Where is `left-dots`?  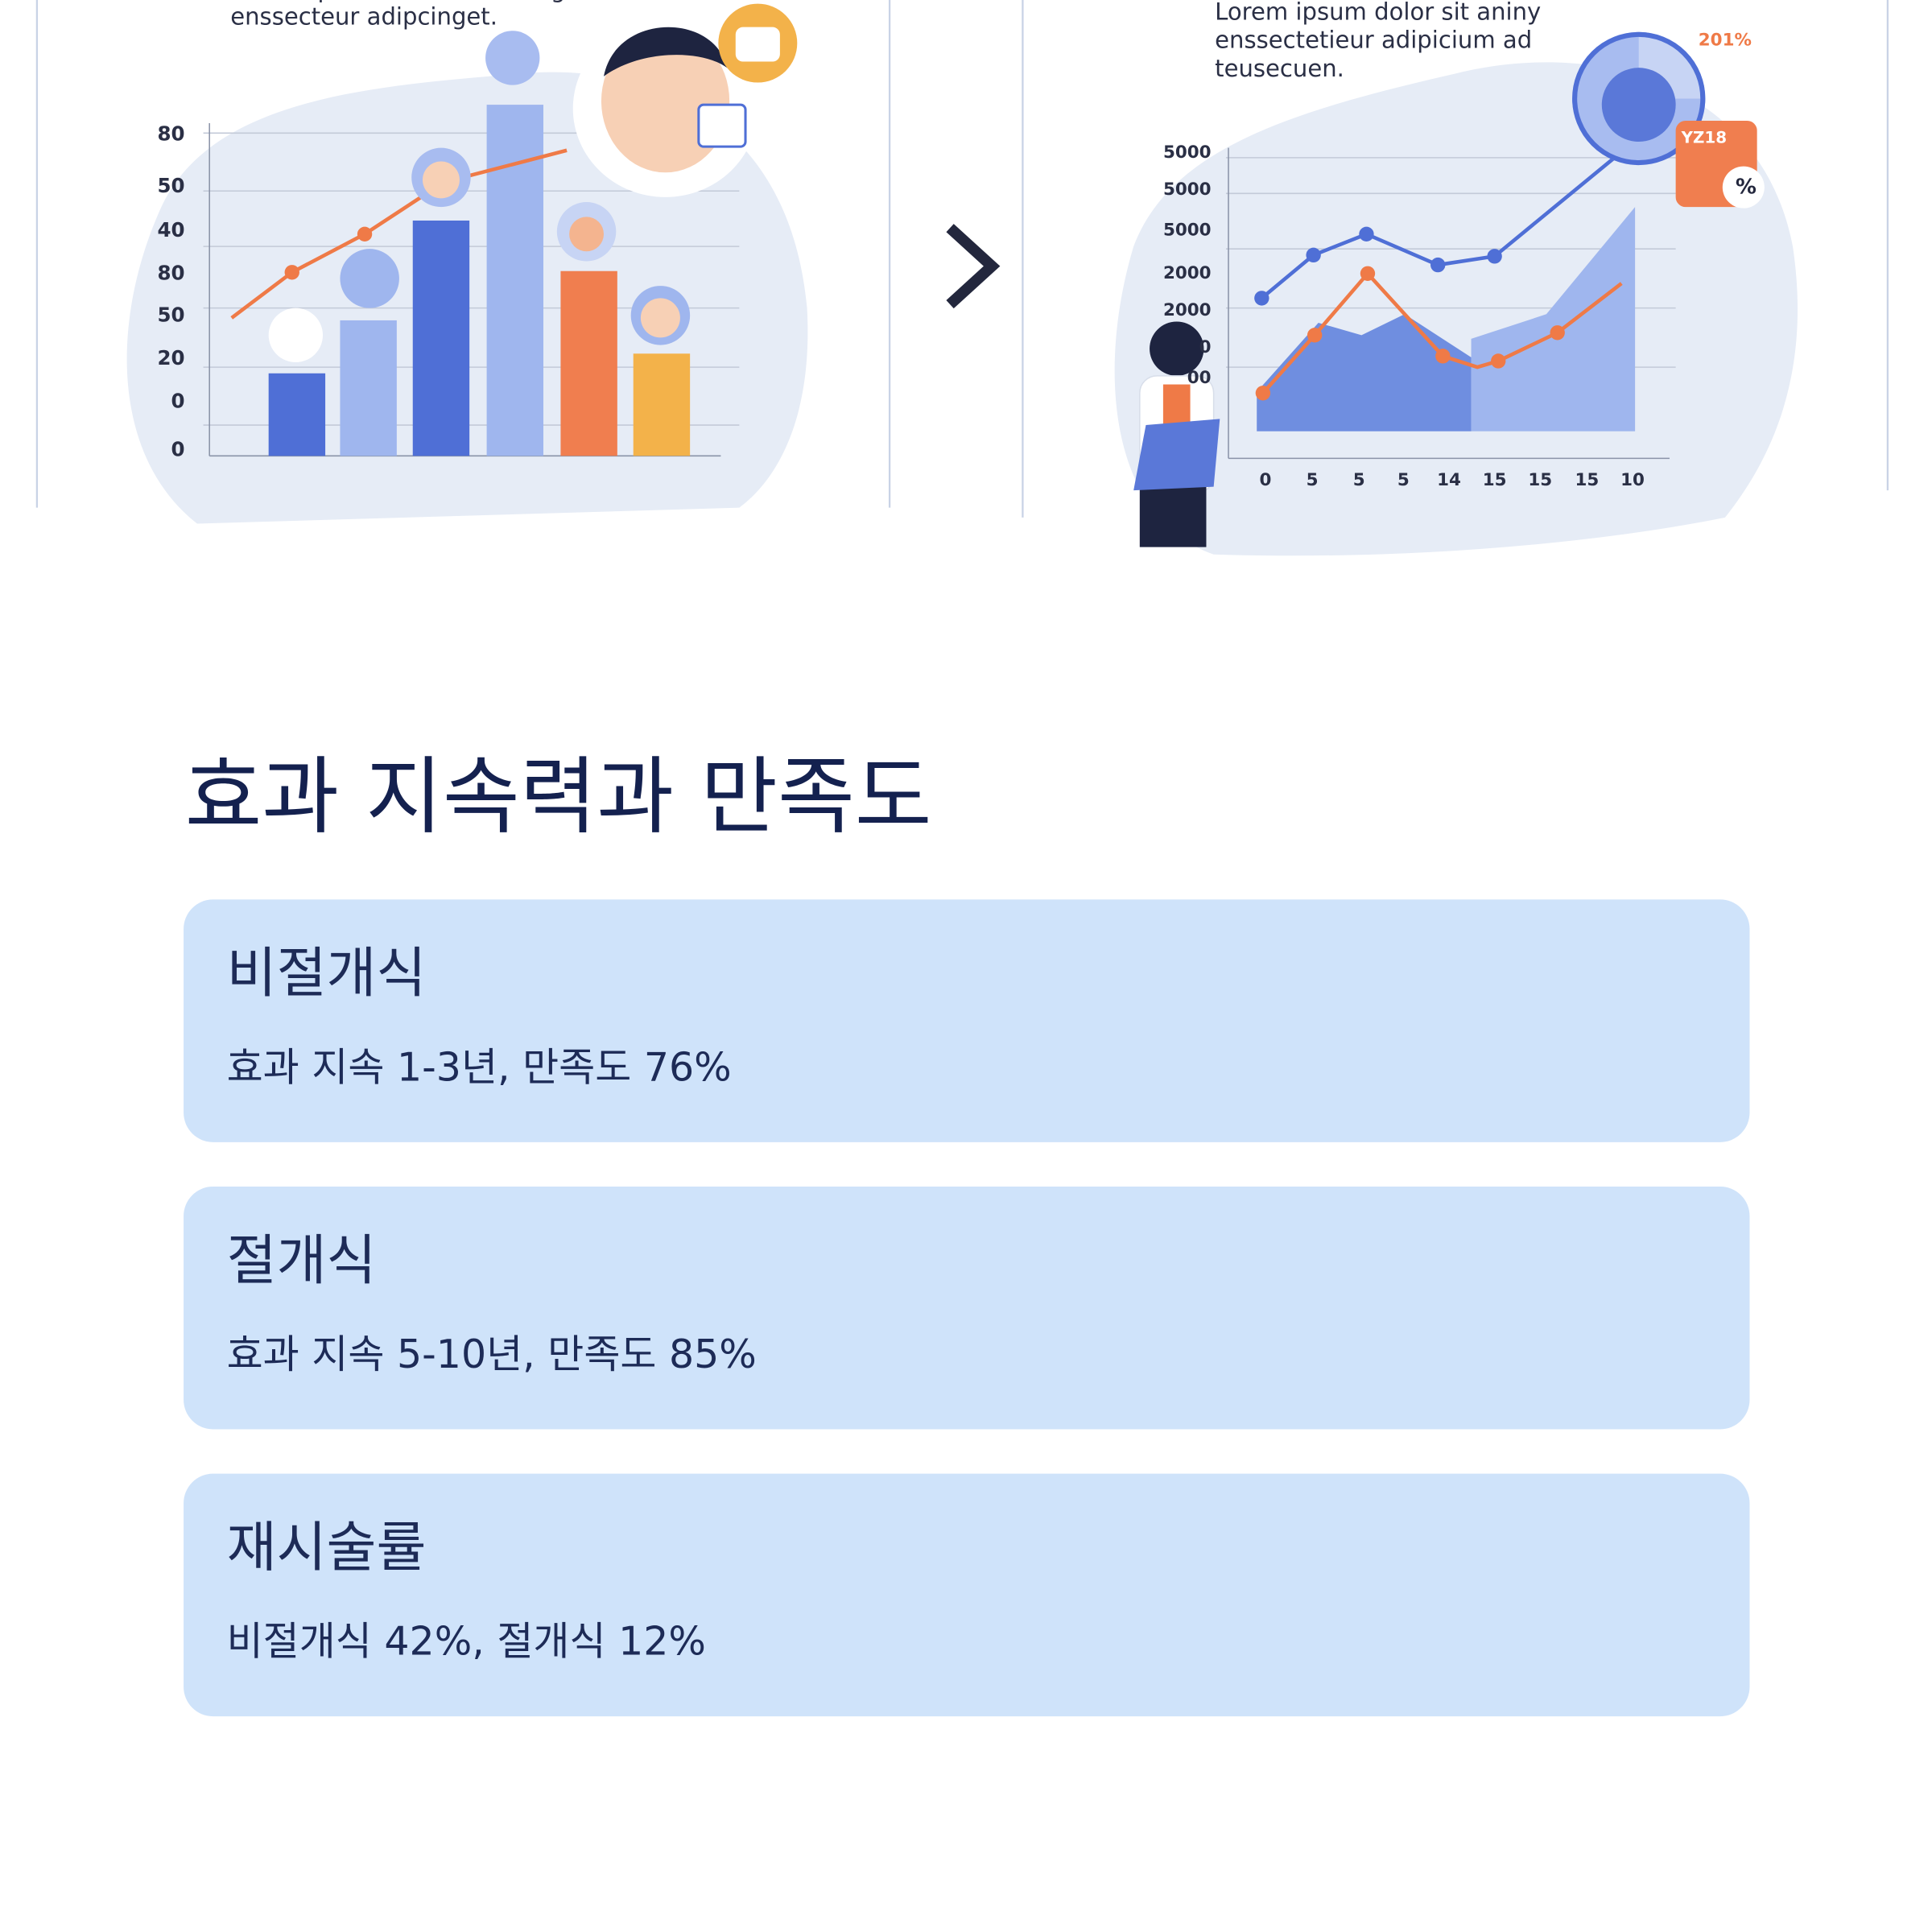 left-dots is located at coordinates (328, 253).